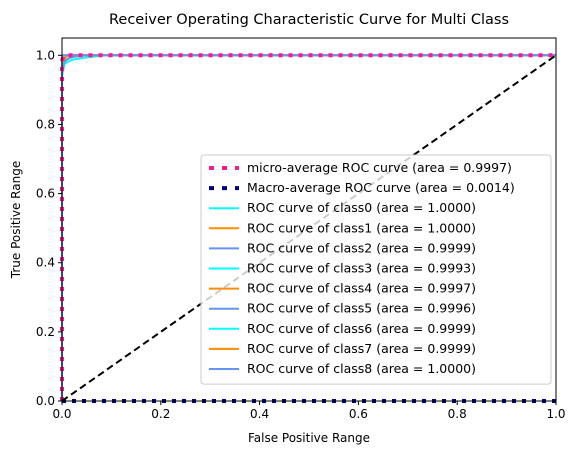  What do you see at coordinates (61, 414) in the screenshot?
I see `x-tick-label: 0.0` at bounding box center [61, 414].